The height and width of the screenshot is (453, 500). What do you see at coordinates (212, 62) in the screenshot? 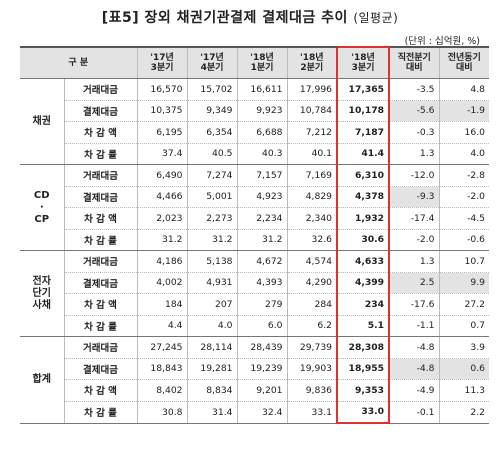
I see `header-col: '17년 4분기` at bounding box center [212, 62].